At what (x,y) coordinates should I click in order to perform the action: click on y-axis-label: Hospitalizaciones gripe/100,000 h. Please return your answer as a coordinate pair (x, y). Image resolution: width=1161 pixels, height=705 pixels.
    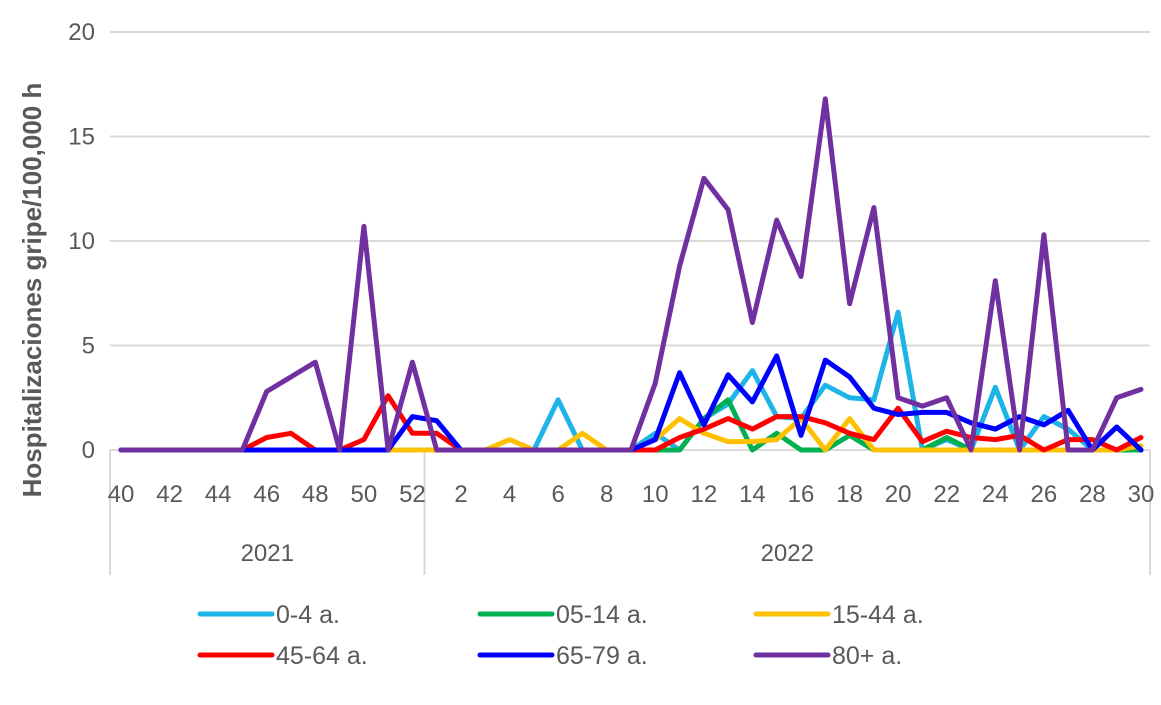
    Looking at the image, I should click on (32, 290).